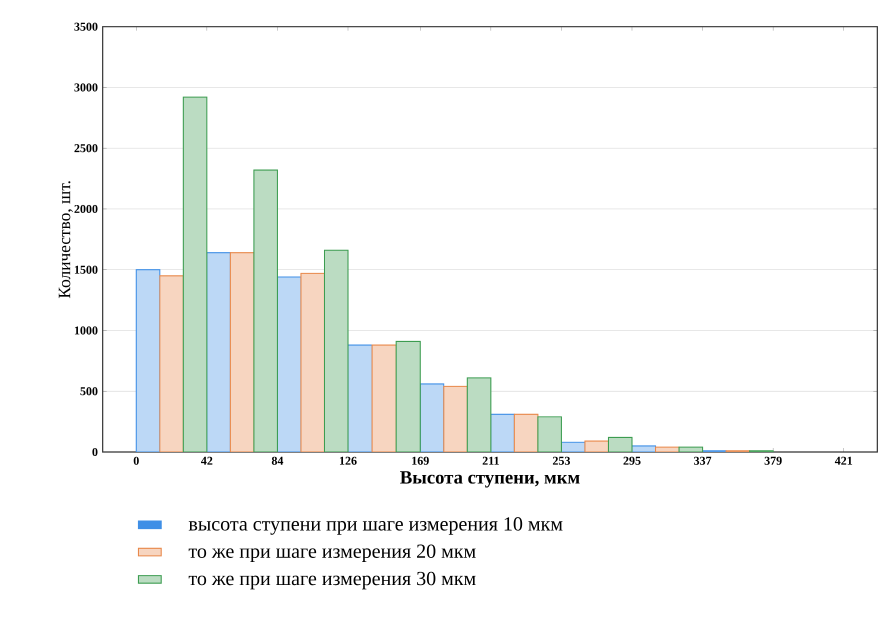 The width and height of the screenshot is (879, 637). Describe the element at coordinates (86, 26) in the screenshot. I see `y-tick-label: 3500` at that location.